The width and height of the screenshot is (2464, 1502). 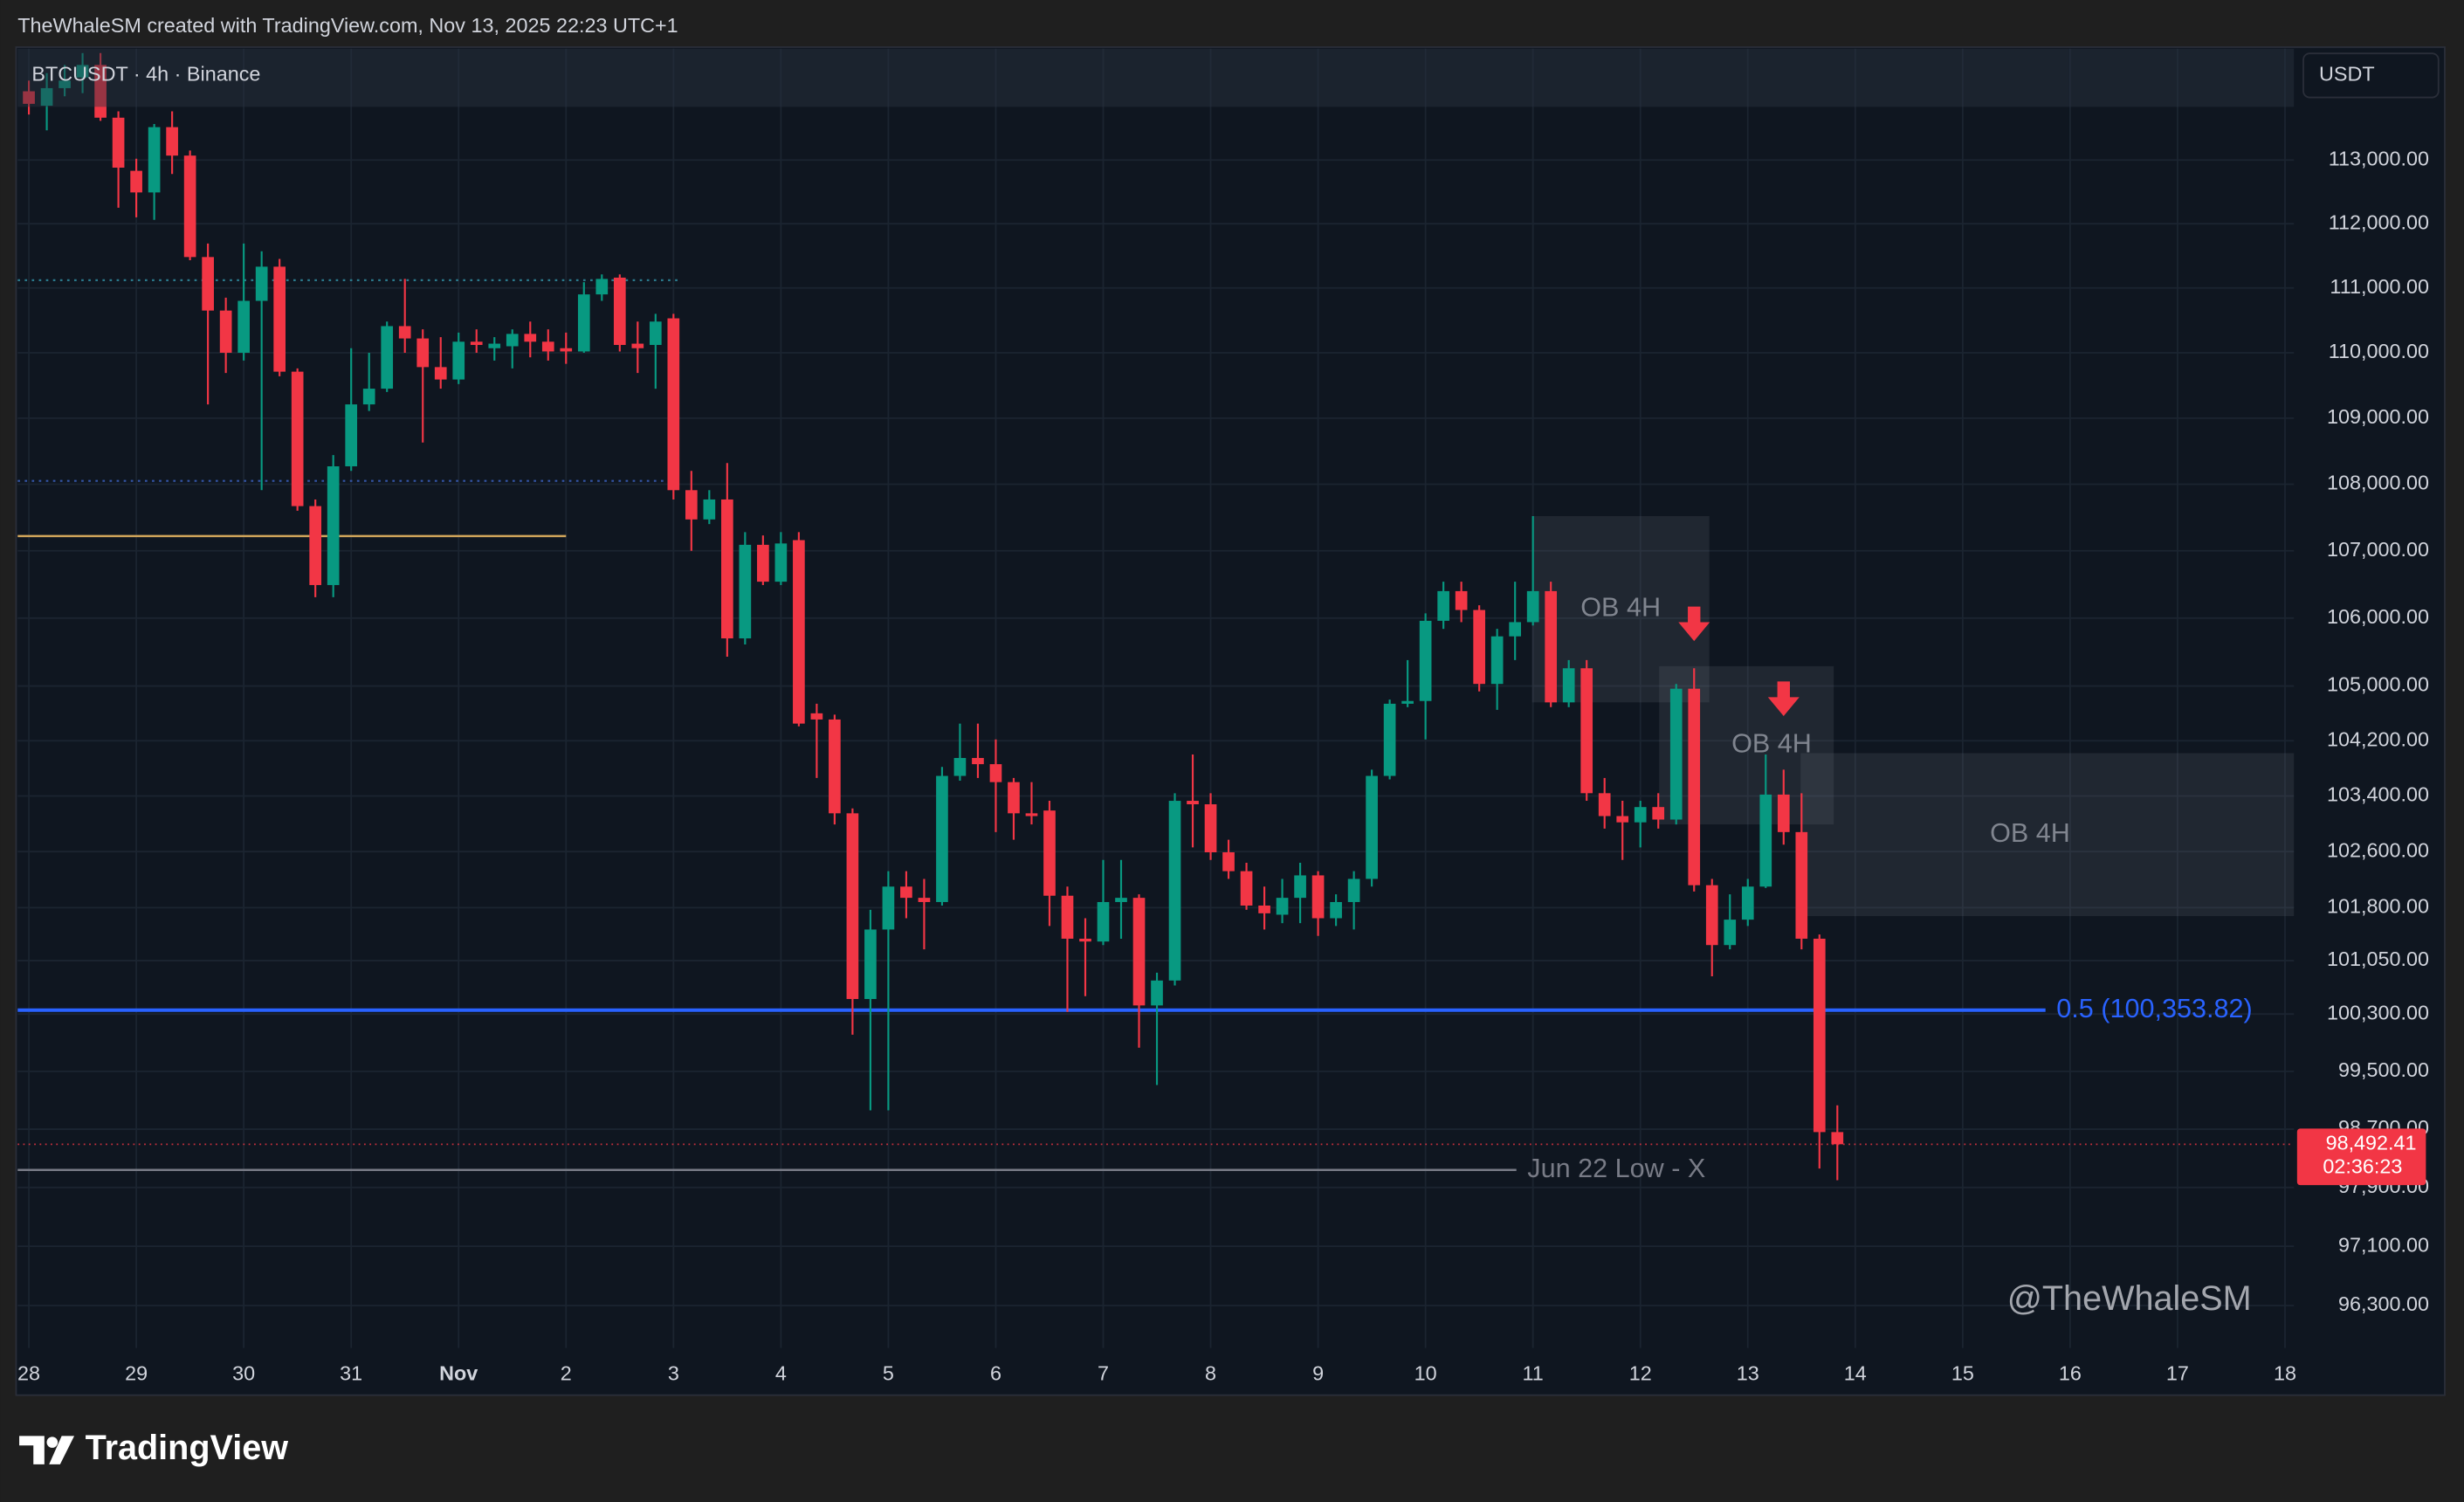 I want to click on brand: TradingView, so click(x=187, y=1448).